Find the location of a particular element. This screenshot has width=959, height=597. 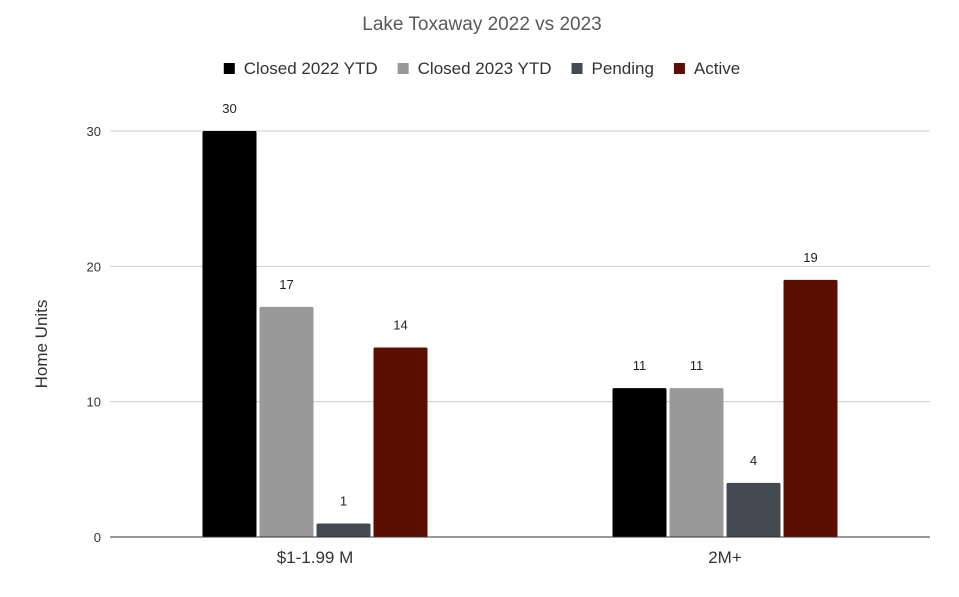

y-axis-ticks: 0 10 20 30 is located at coordinates (94, 334).